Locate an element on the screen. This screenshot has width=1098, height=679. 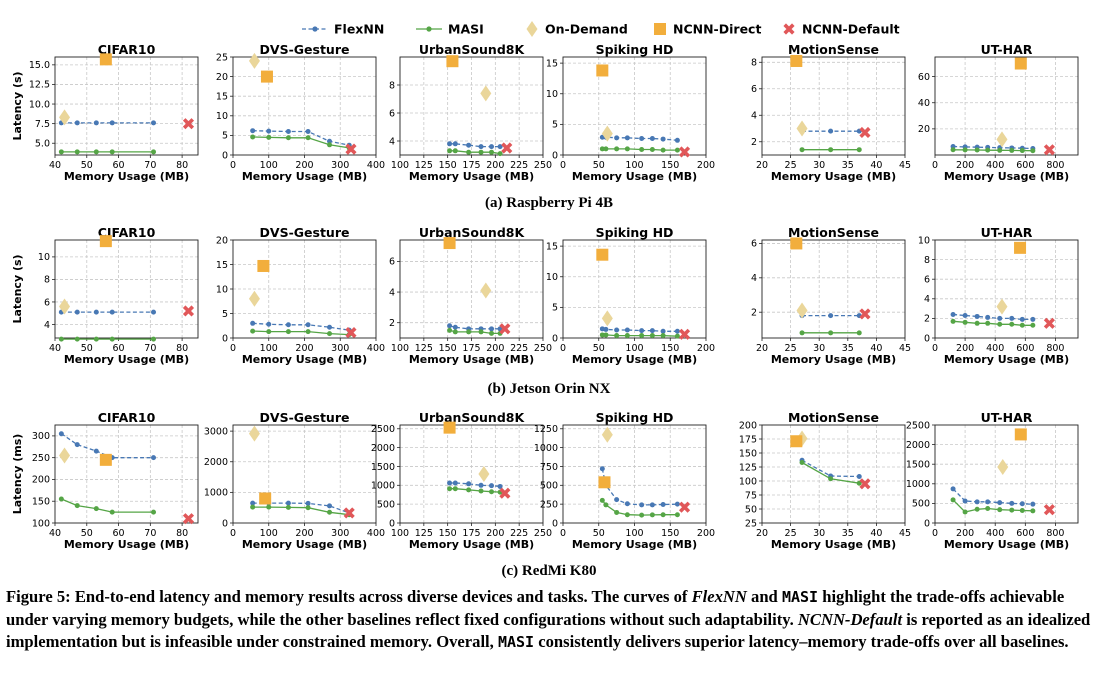
y-tick-label: 7.5 is located at coordinates (42, 124).